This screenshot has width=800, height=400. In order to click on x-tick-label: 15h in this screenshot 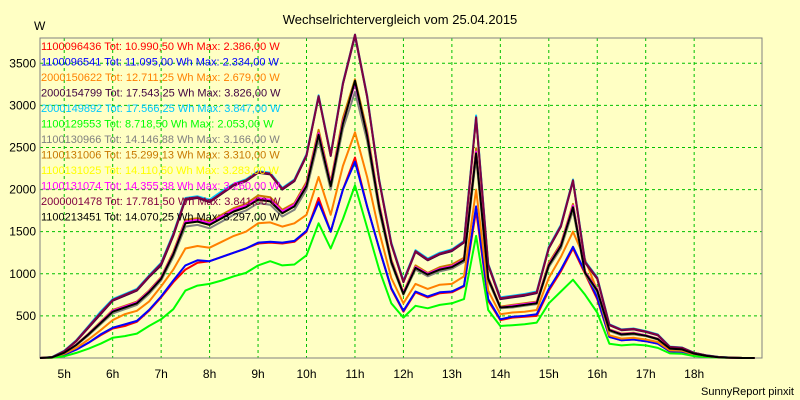, I will do `click(549, 374)`.